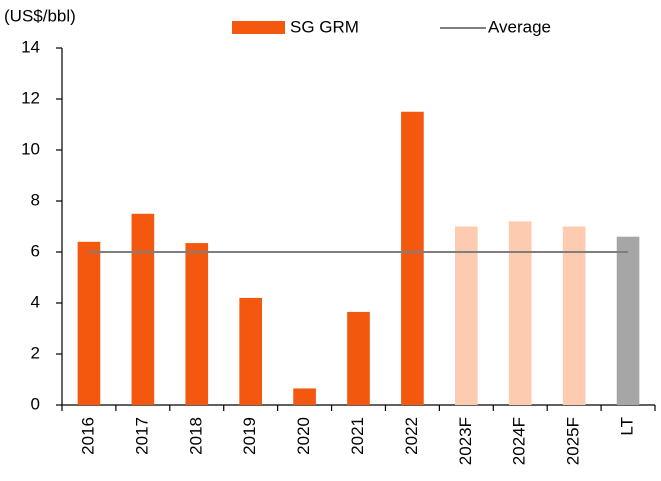  Describe the element at coordinates (411, 436) in the screenshot. I see `x-tick-label: 2022` at that location.